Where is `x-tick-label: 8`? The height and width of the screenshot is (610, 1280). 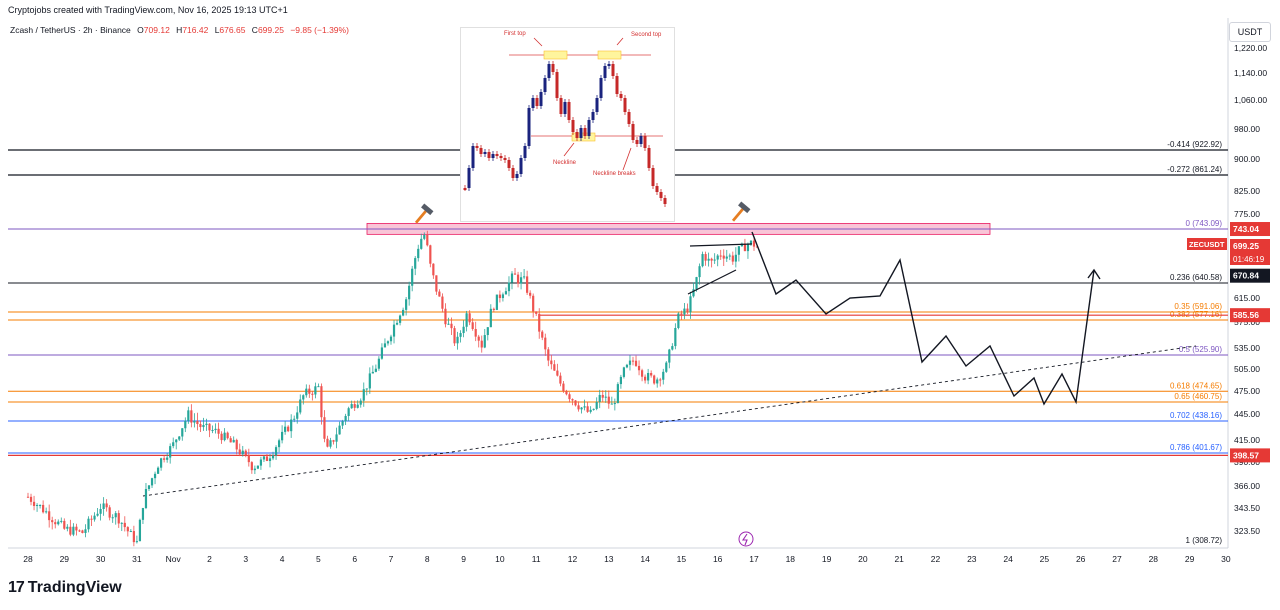
x-tick-label: 8 is located at coordinates (427, 559).